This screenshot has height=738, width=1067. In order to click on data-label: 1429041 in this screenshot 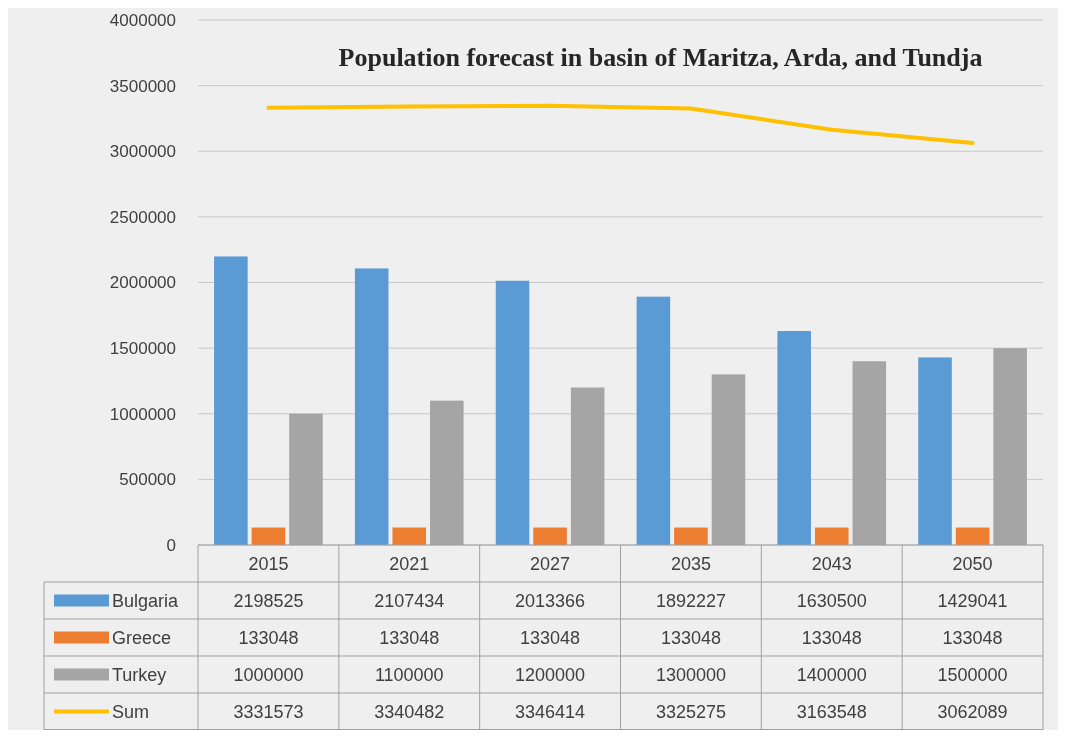, I will do `click(972, 600)`.